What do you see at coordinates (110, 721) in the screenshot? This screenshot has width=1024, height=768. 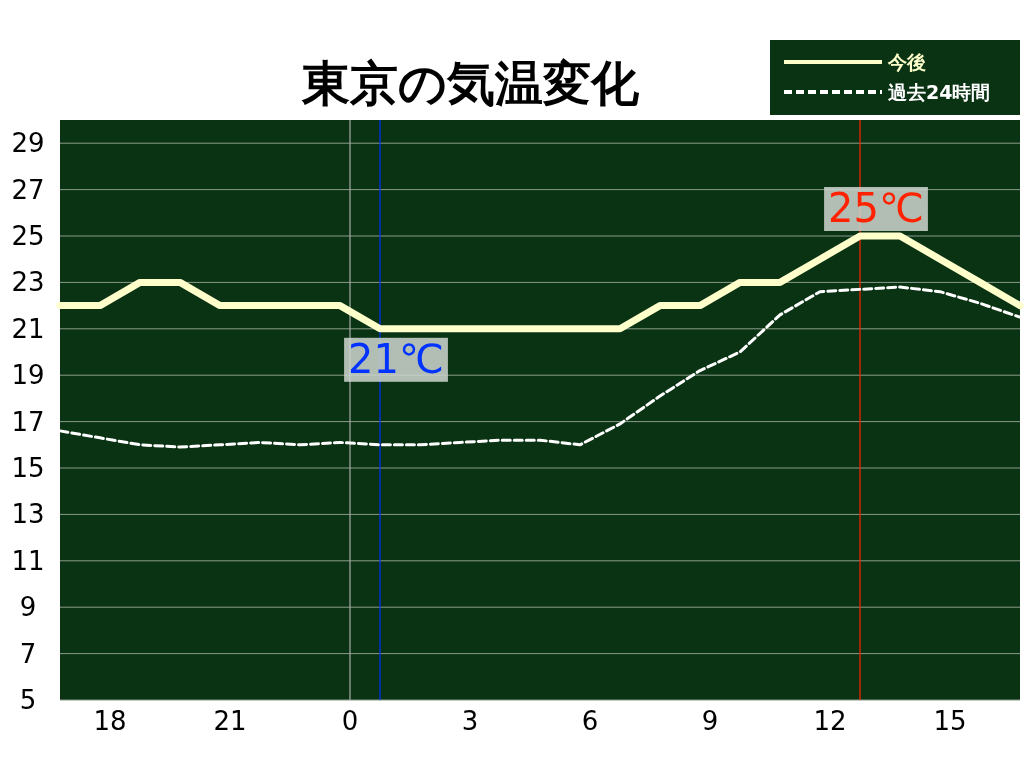 I see `x-tick-label: 18` at bounding box center [110, 721].